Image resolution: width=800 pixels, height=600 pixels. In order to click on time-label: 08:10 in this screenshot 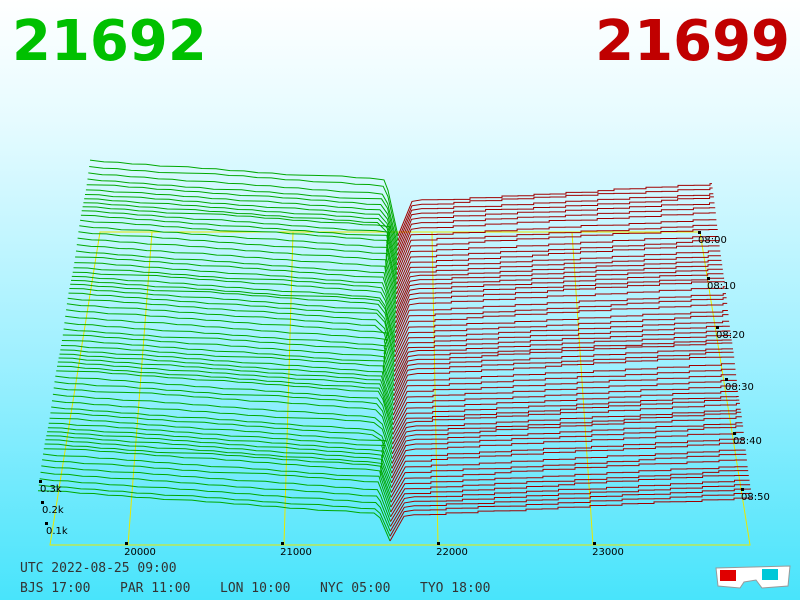, I will do `click(721, 286)`.